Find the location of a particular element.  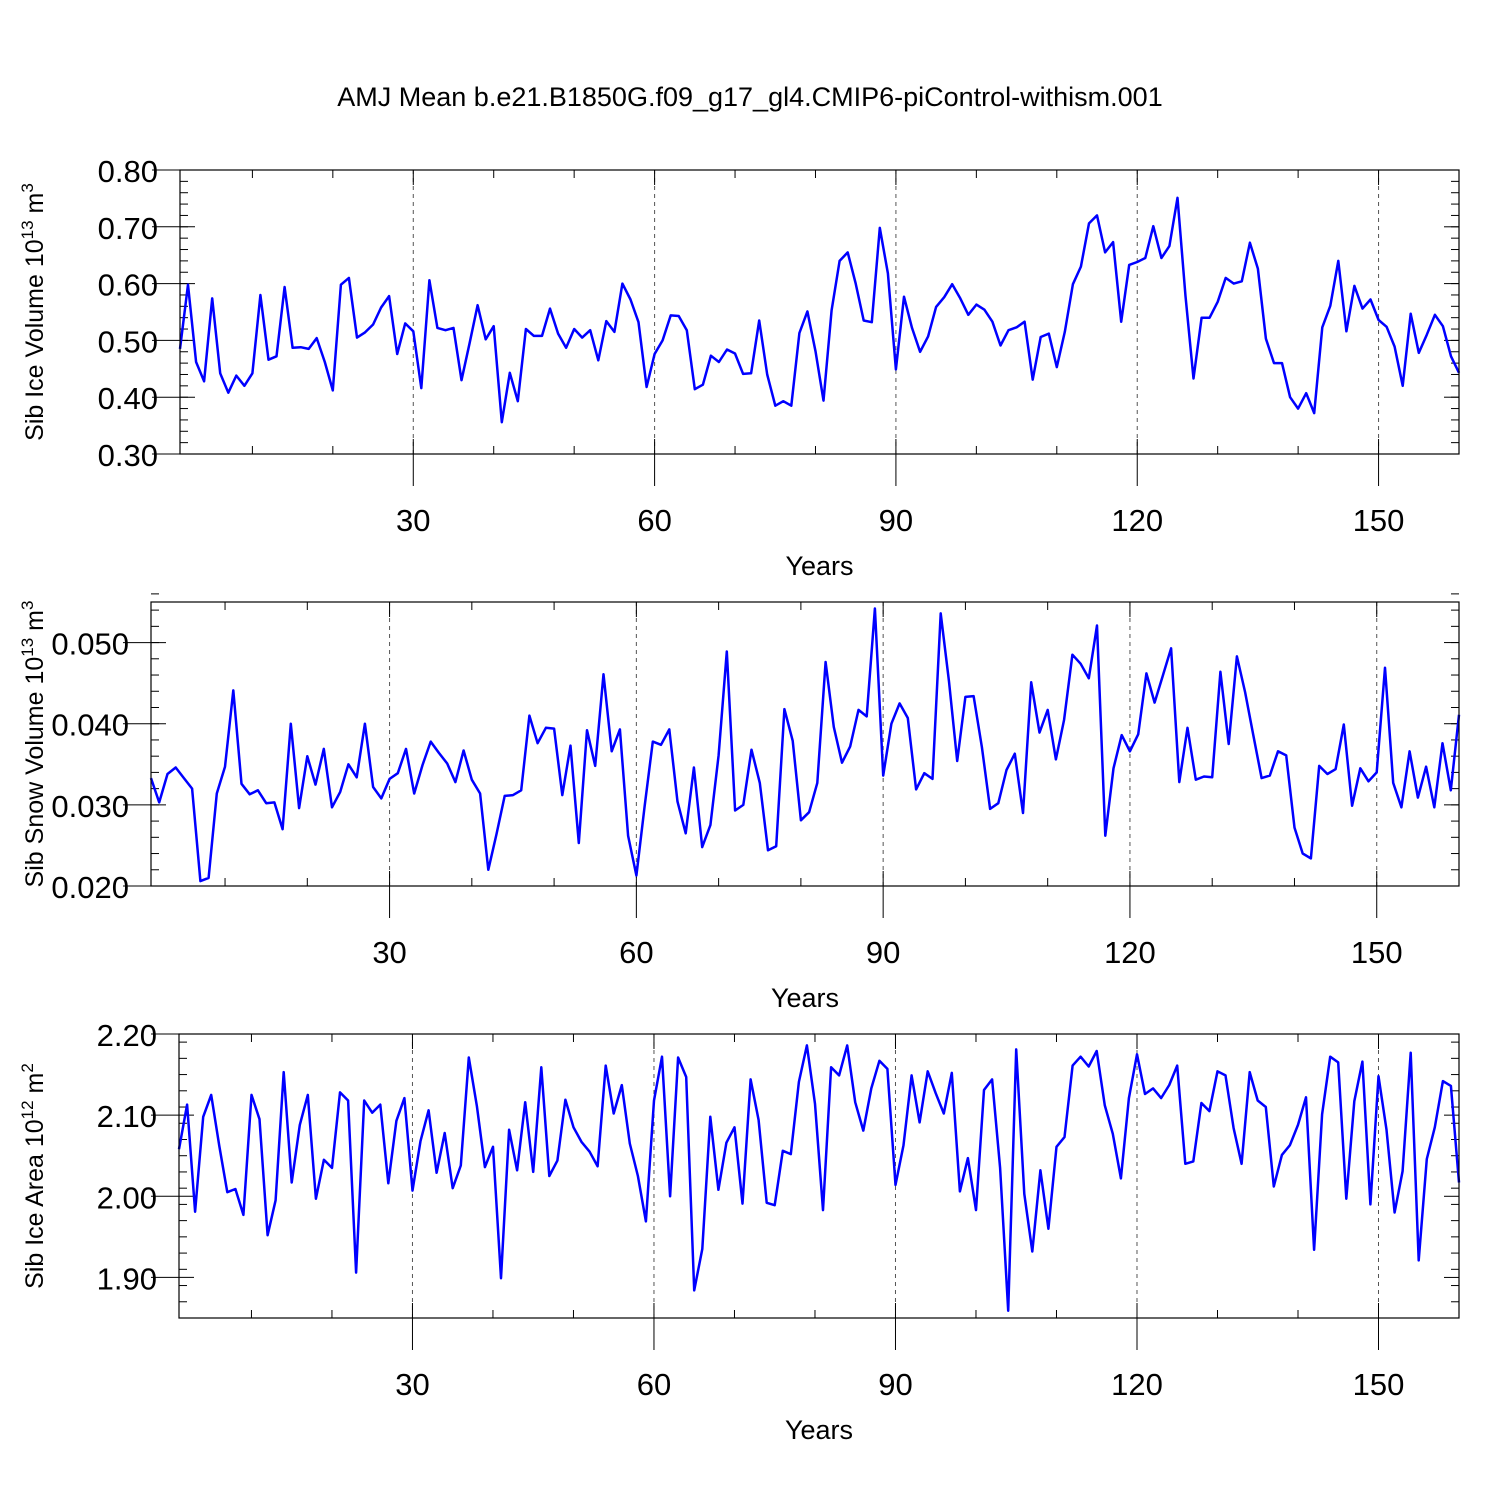

y-tick-label: 0.30 is located at coordinates (128, 455).